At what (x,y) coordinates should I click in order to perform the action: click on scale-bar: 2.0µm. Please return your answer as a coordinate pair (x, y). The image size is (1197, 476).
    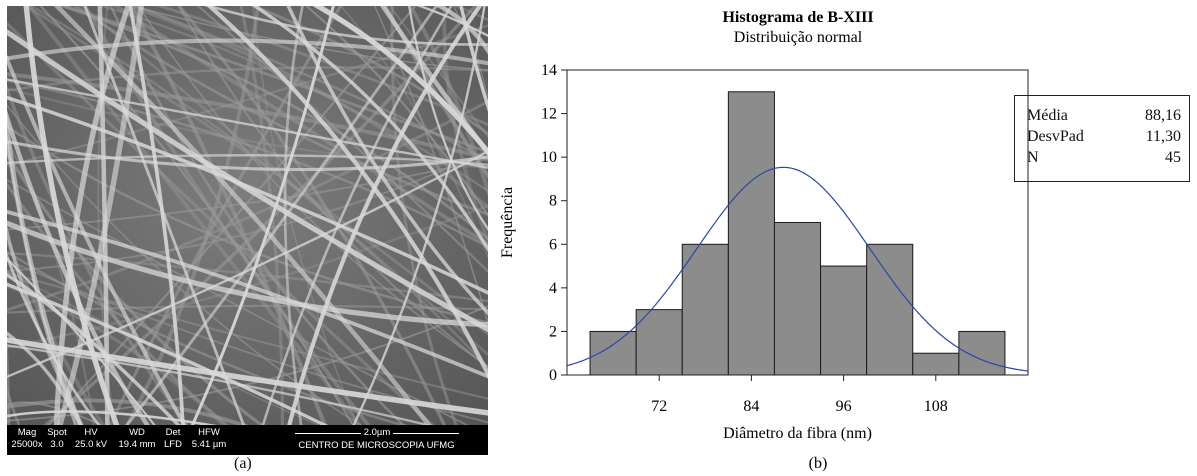
    Looking at the image, I should click on (377, 433).